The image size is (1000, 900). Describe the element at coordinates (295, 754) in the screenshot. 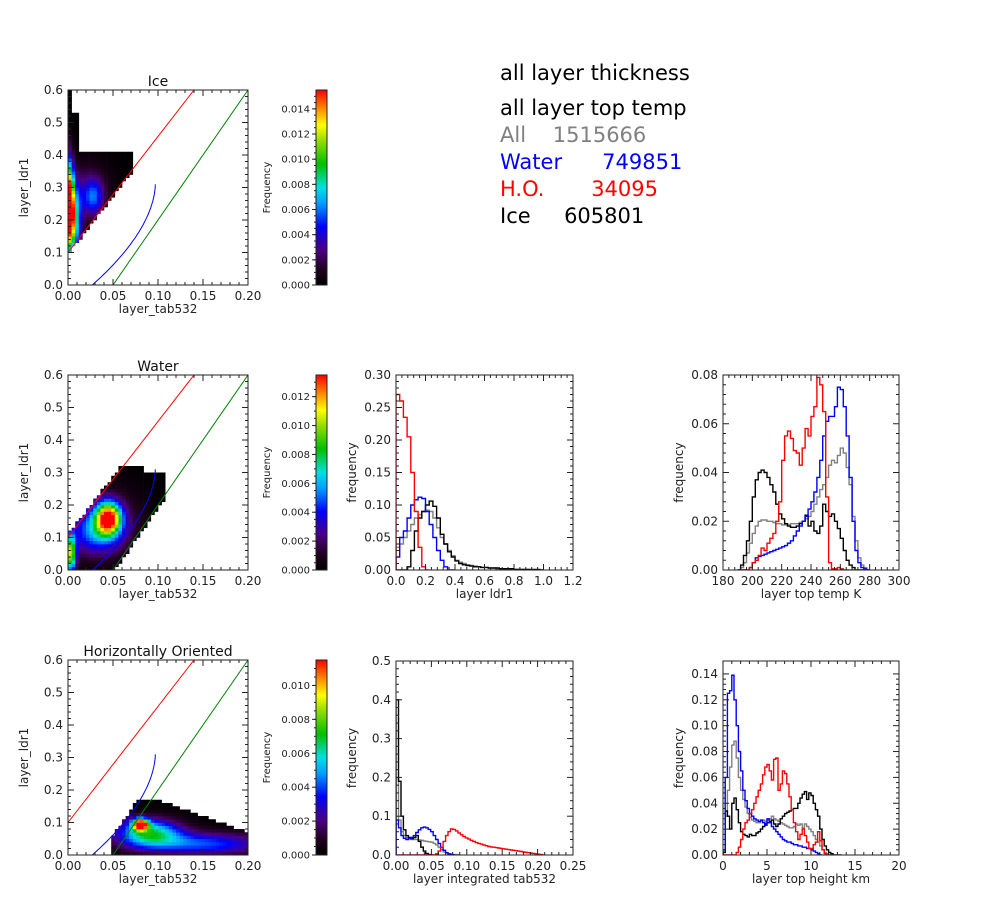

I see `colorbar-tick-label: 0.006` at that location.